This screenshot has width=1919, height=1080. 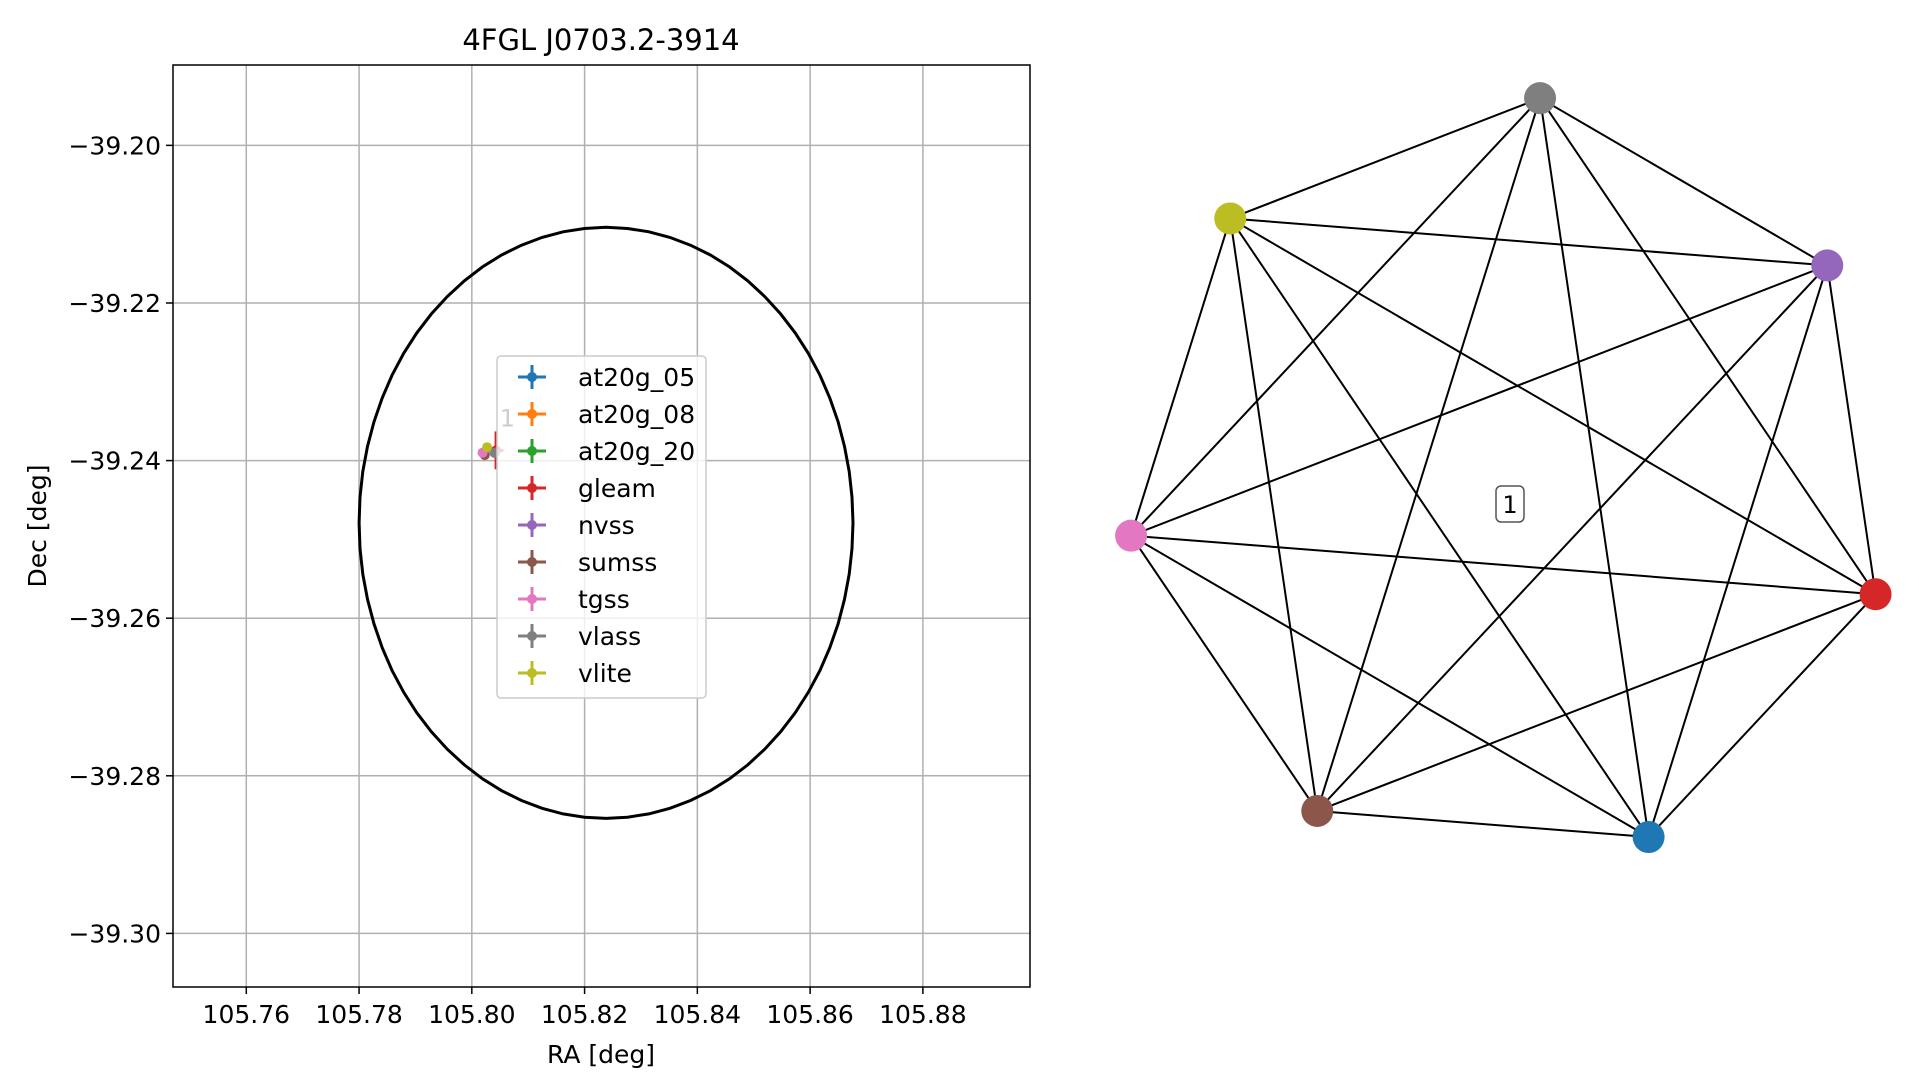 What do you see at coordinates (1230, 218) in the screenshot?
I see `graph-node-vlite` at bounding box center [1230, 218].